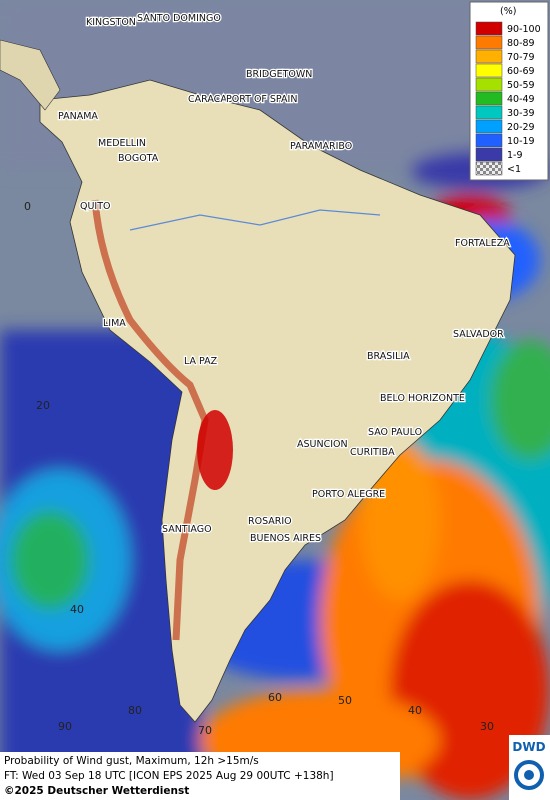  What do you see at coordinates (122, 143) in the screenshot?
I see `city-label: MEDELLIN` at bounding box center [122, 143].